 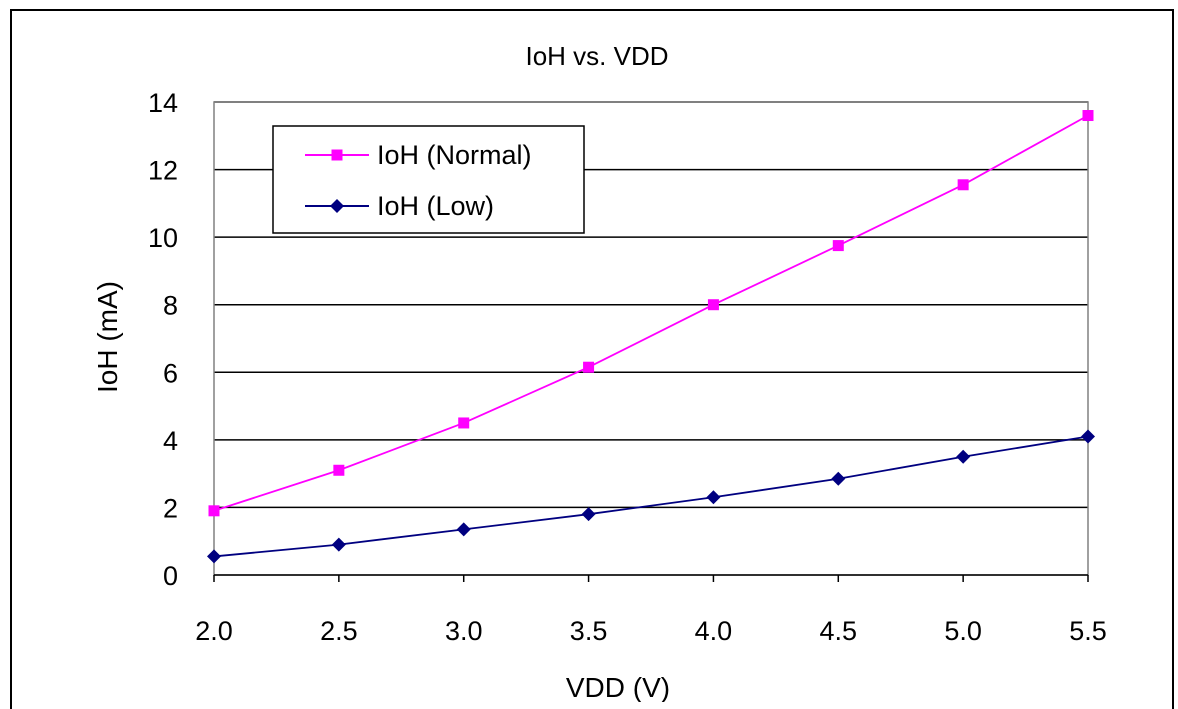 I want to click on legend: IoH (Normal) IoH (Low), so click(x=428, y=179).